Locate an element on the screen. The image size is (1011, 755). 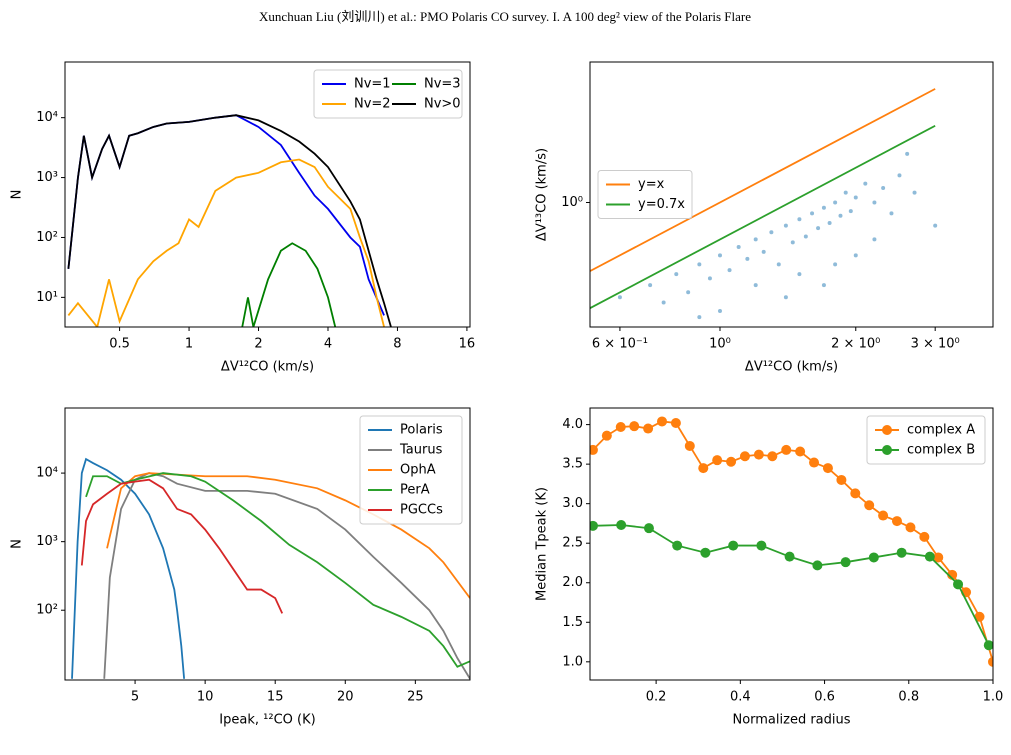
legend-label: Nv=3 is located at coordinates (442, 84).